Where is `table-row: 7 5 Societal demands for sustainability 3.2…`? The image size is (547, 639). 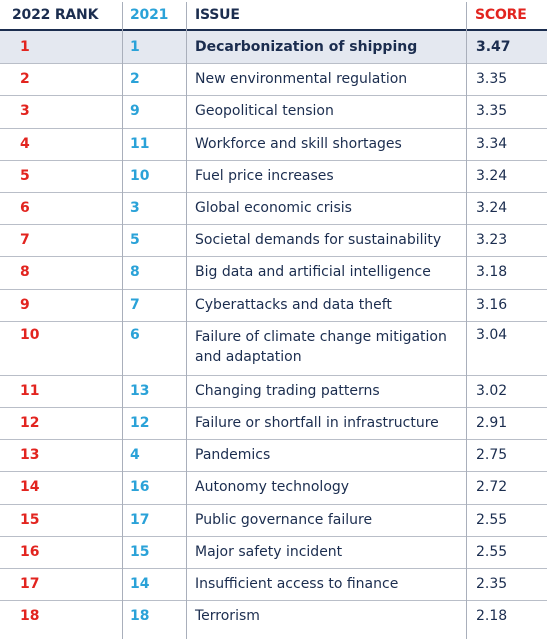
table-row: 7 5 Societal demands for sustainability 3.2… is located at coordinates (273, 240).